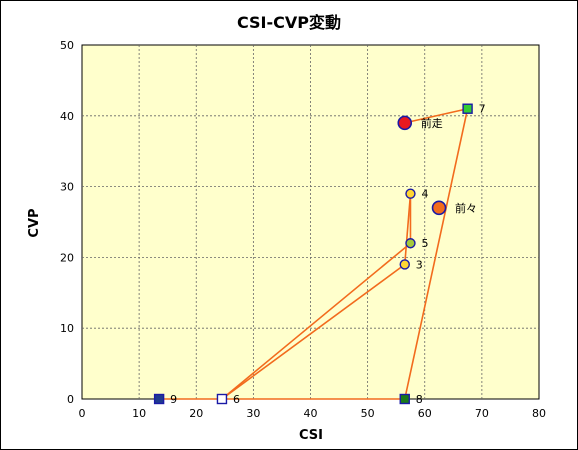  I want to click on x-tick-label: 60, so click(425, 413).